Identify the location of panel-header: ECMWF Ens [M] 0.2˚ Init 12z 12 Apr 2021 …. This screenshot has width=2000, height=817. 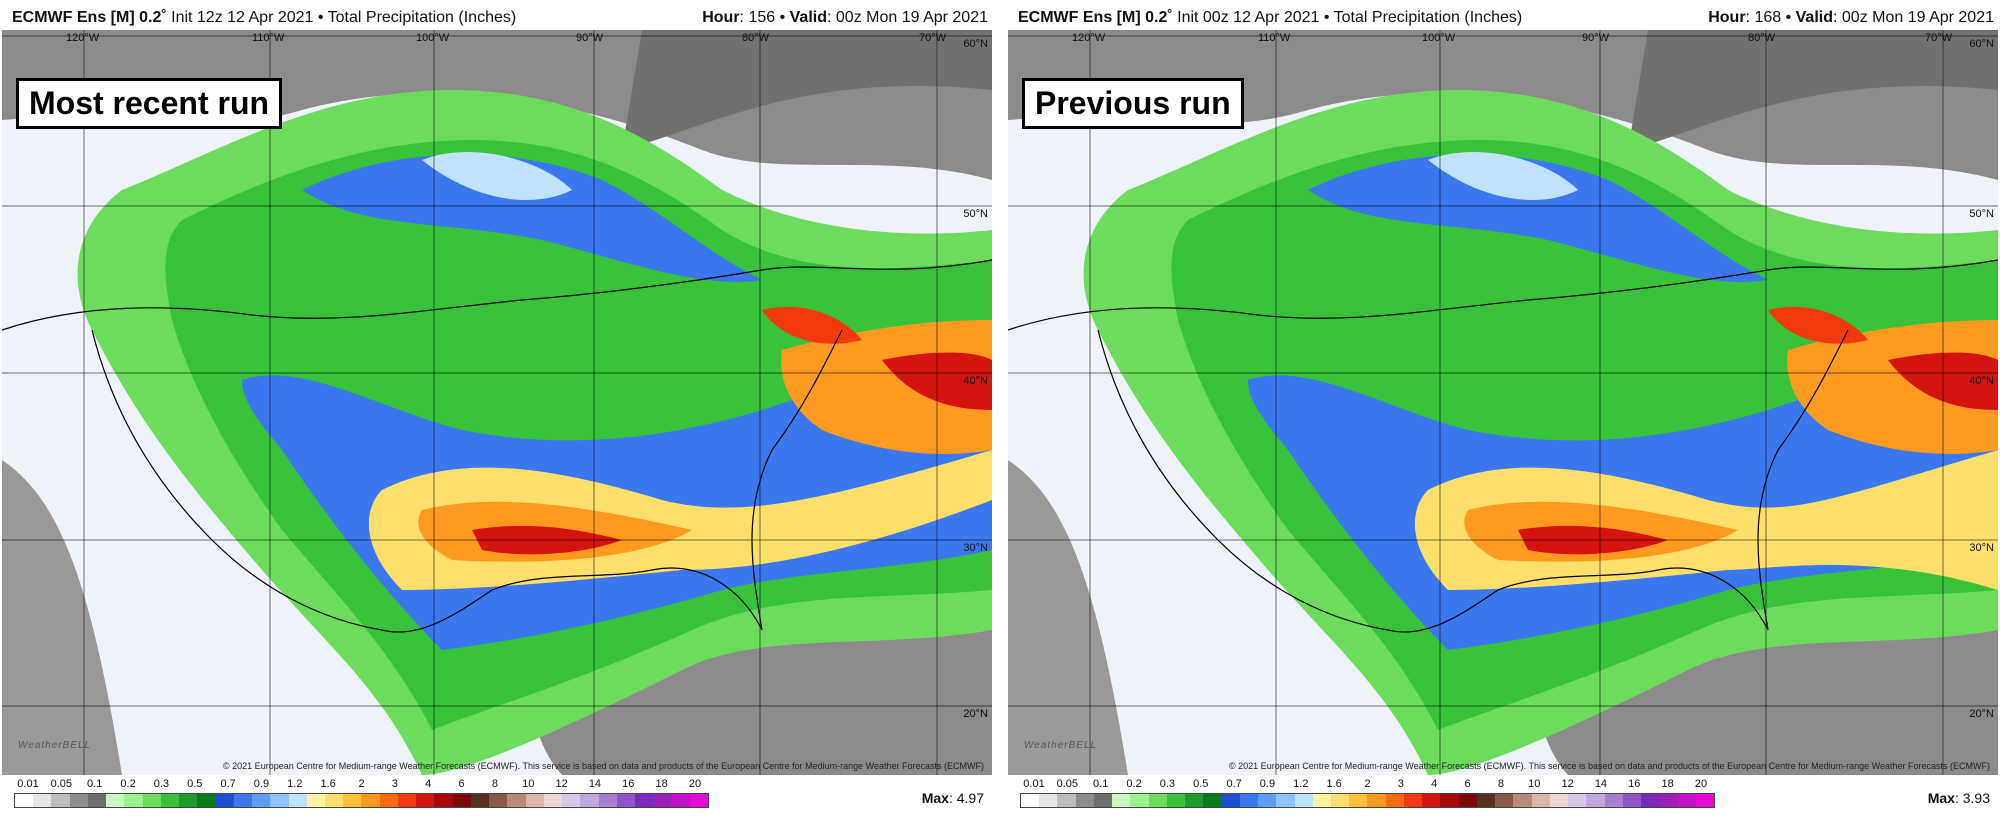
(500, 17).